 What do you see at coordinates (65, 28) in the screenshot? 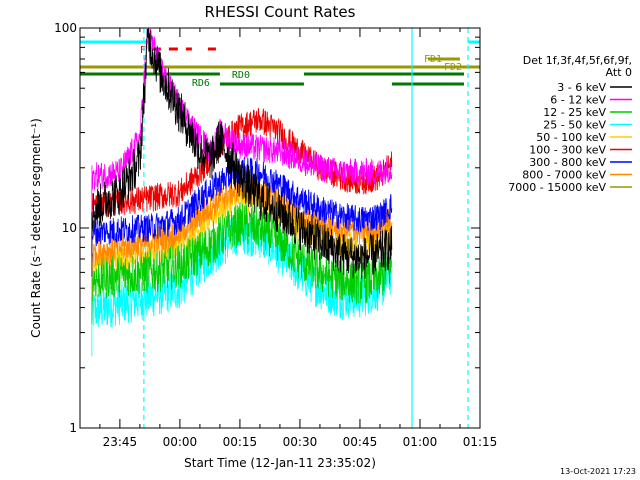
I see `y-tick-label: 100` at bounding box center [65, 28].